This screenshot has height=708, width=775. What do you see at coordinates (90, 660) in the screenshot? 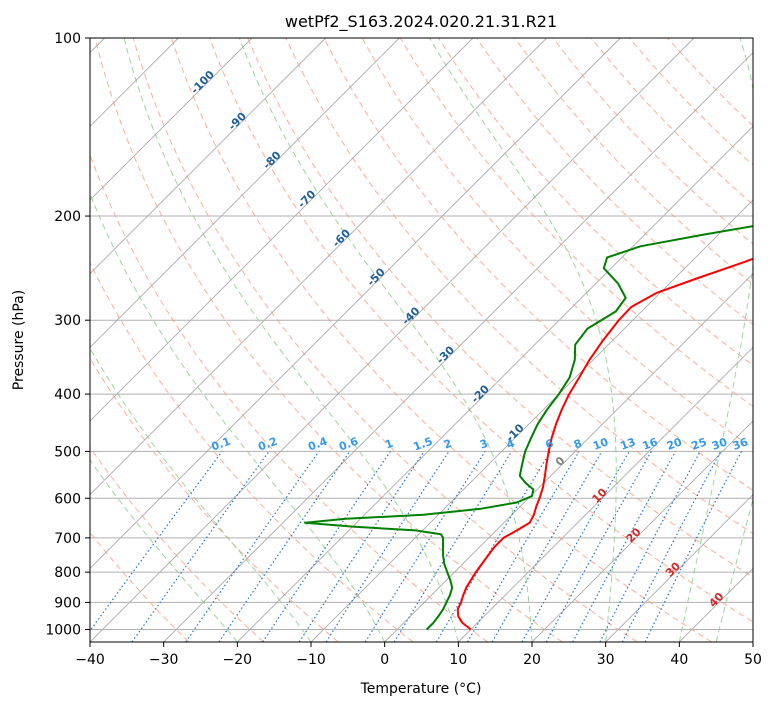
I see `x-tick-label: −40` at bounding box center [90, 660].